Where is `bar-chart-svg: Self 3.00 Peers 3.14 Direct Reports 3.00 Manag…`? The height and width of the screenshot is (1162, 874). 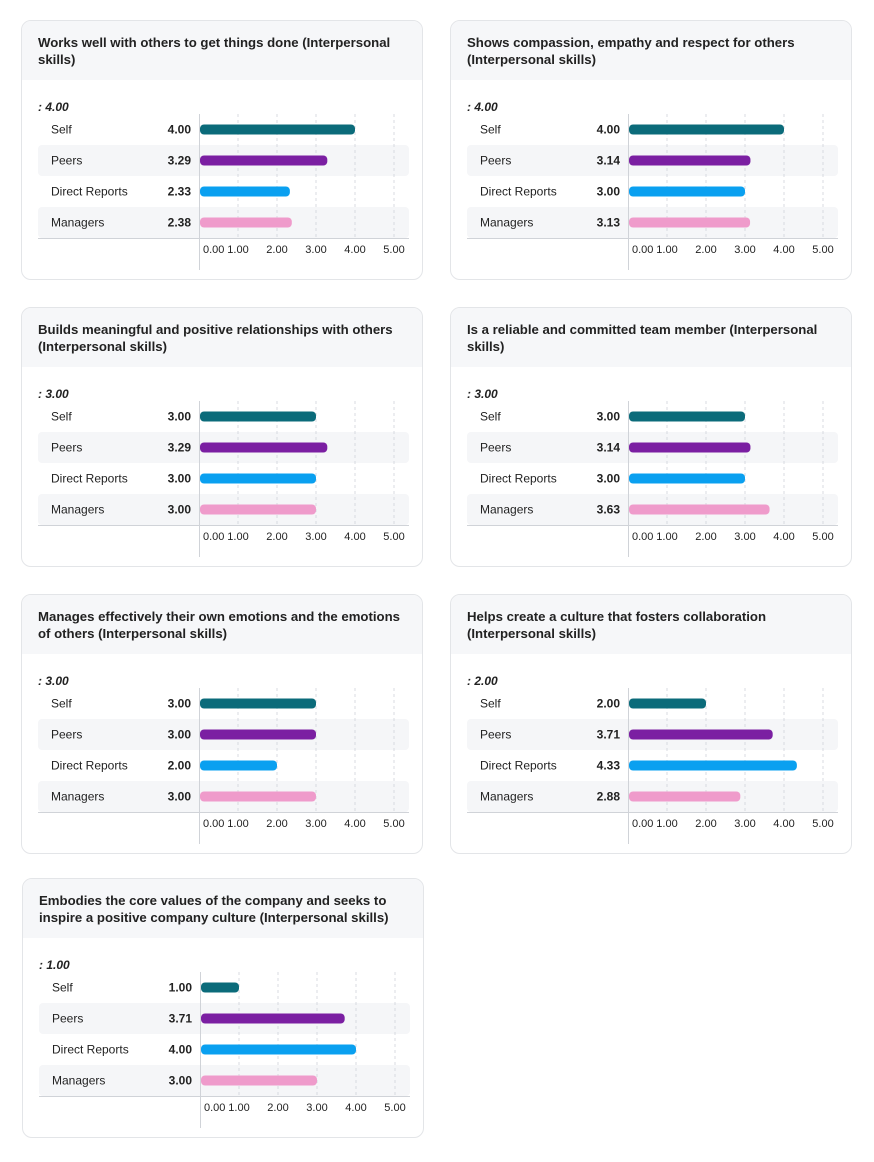 bar-chart-svg: Self 3.00 Peers 3.14 Direct Reports 3.00 Manag… is located at coordinates (652, 479).